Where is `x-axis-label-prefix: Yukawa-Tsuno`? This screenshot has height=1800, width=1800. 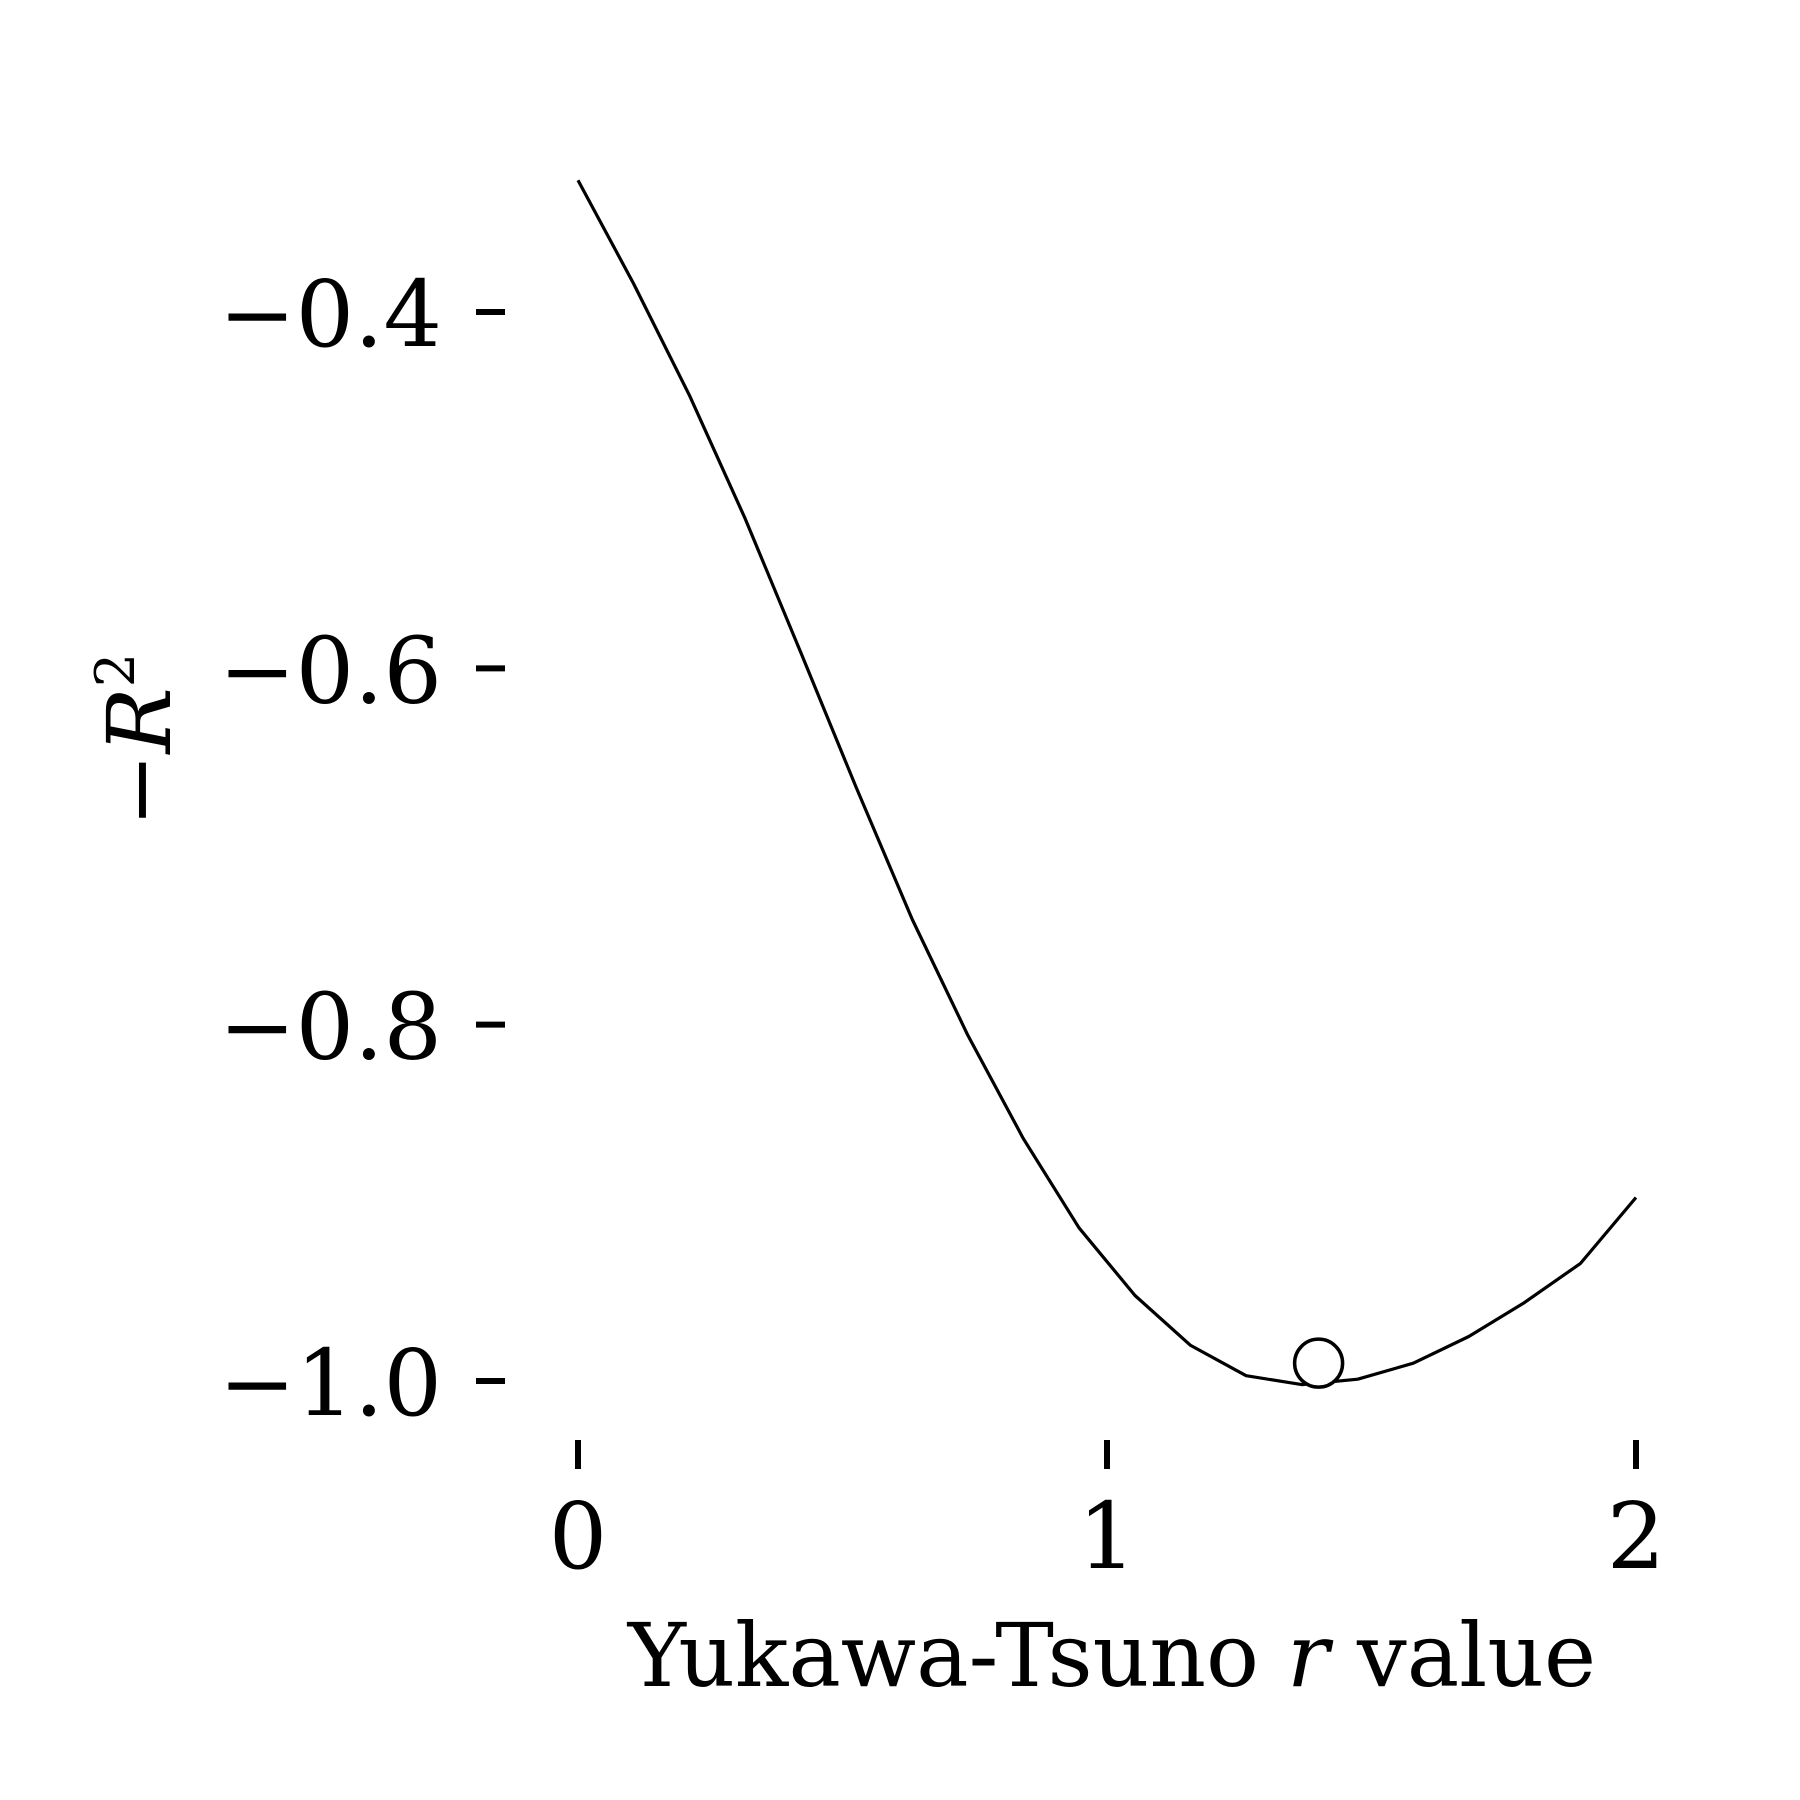 x-axis-label-prefix: Yukawa-Tsuno is located at coordinates (957, 1655).